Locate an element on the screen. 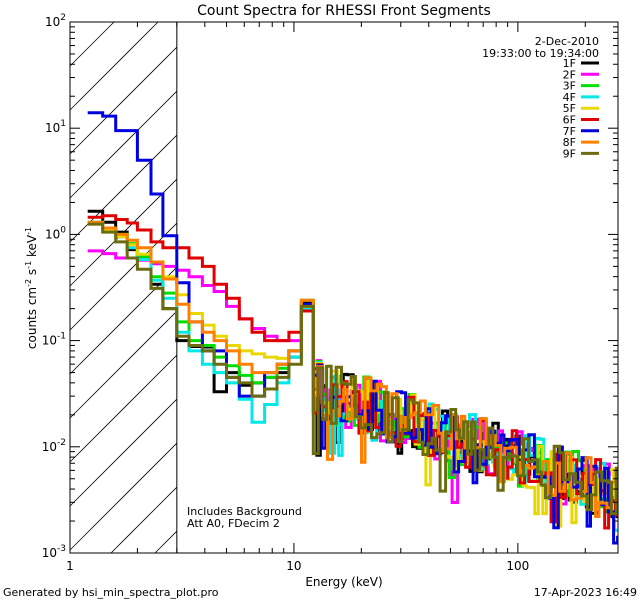  y-tick-label: 10¹ is located at coordinates (55, 127).